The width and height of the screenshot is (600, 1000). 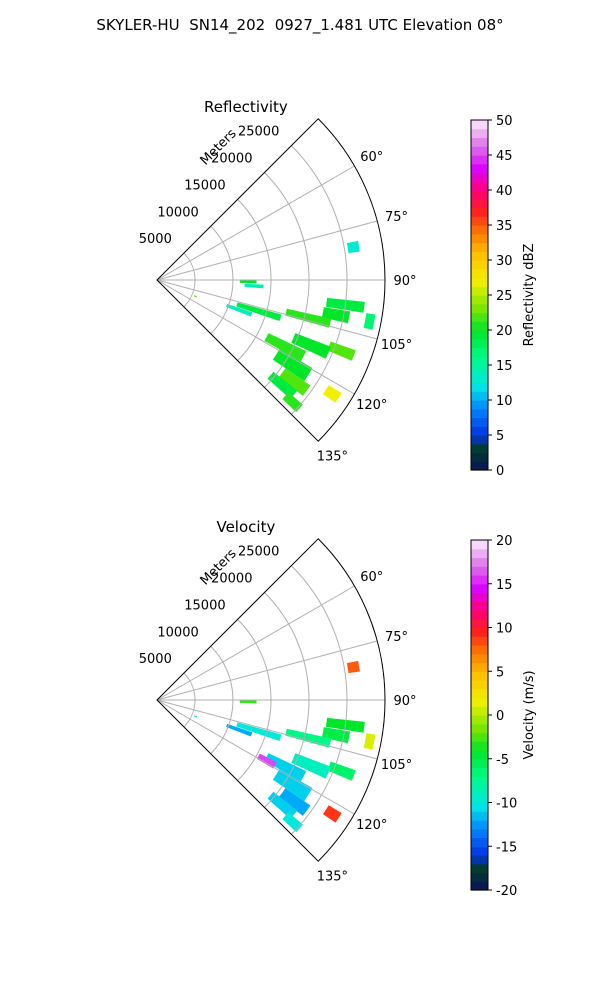 I want to click on azimuth-tick-label: 60°, so click(x=371, y=577).